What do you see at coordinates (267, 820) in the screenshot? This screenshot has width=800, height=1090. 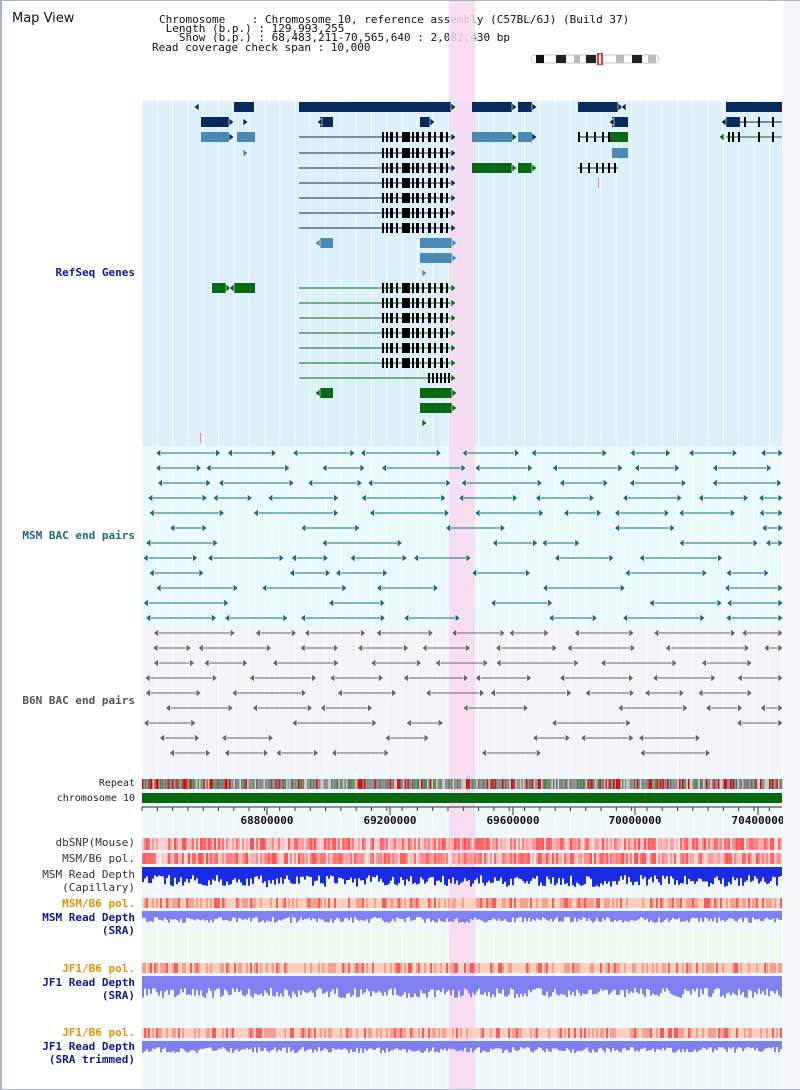 I see `axis-tick-label: 68800000` at bounding box center [267, 820].